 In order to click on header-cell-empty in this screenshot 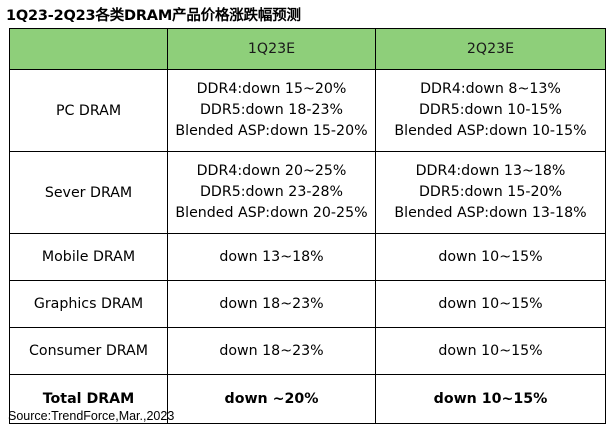, I will do `click(88, 49)`.